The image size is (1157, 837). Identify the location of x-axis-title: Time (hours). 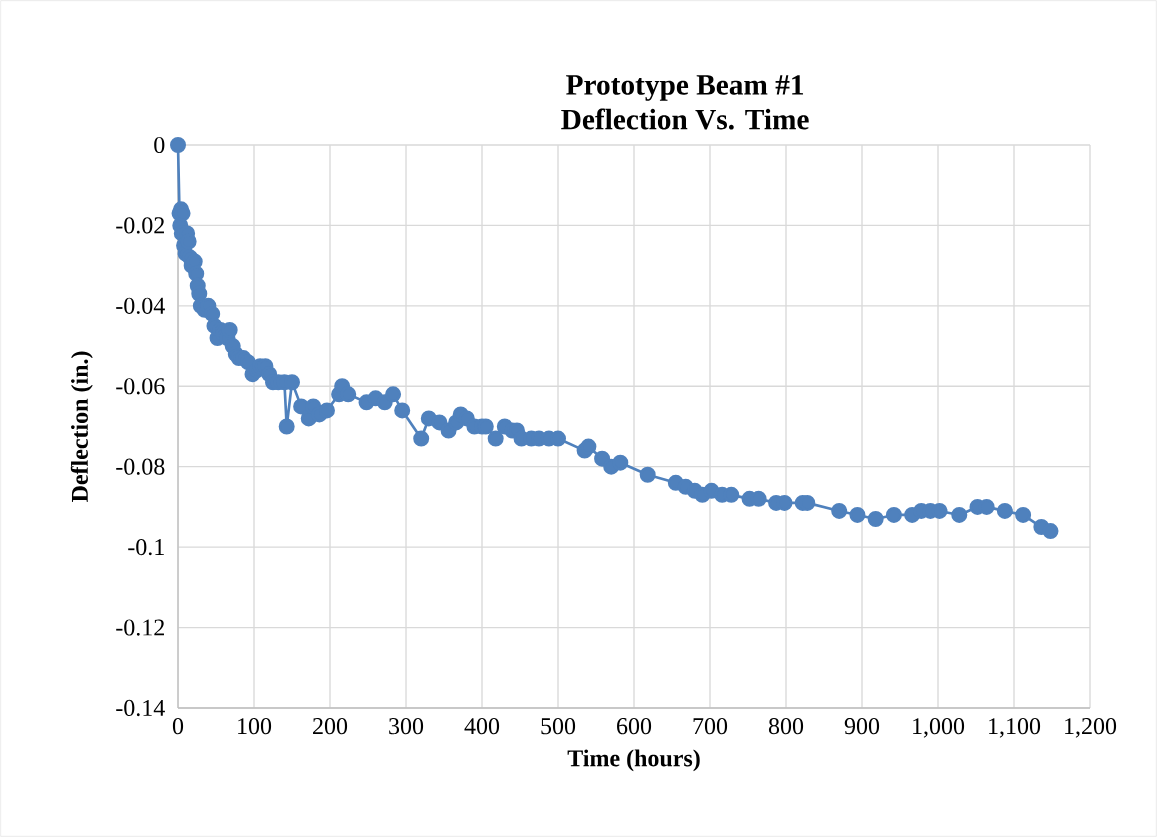
(633, 760).